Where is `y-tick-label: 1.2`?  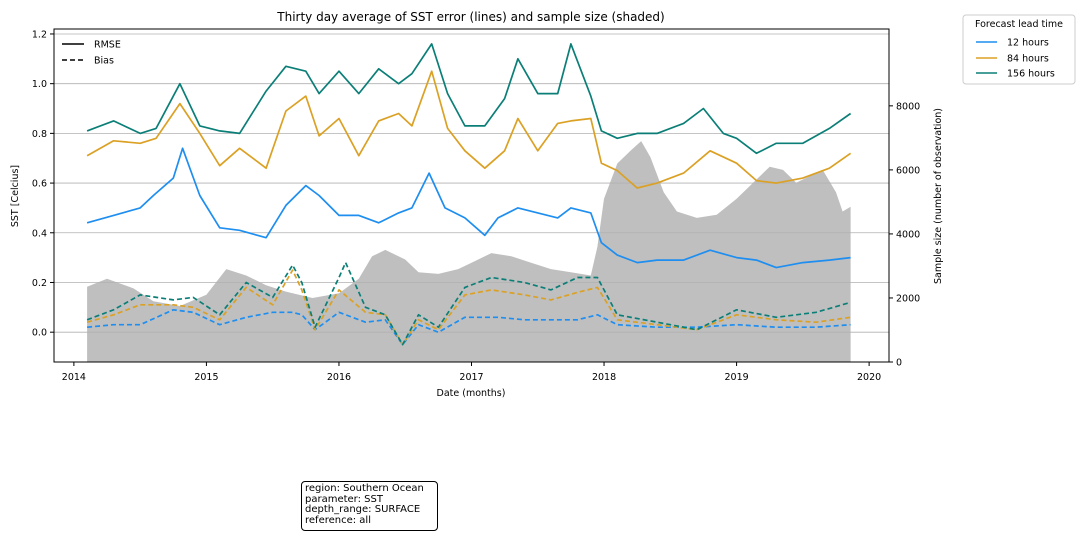
y-tick-label: 1.2 is located at coordinates (39, 34).